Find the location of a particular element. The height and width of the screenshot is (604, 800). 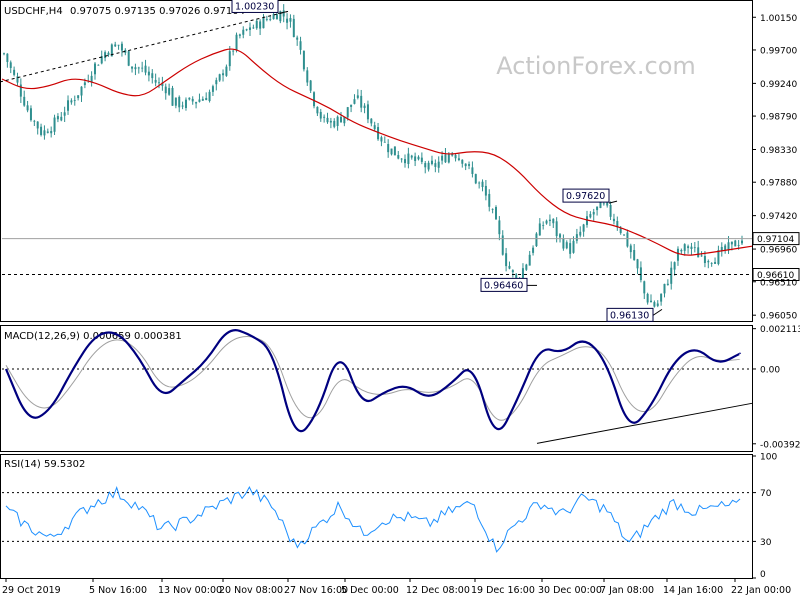

x-axis-label: 19 Dec 16:00 is located at coordinates (503, 590).